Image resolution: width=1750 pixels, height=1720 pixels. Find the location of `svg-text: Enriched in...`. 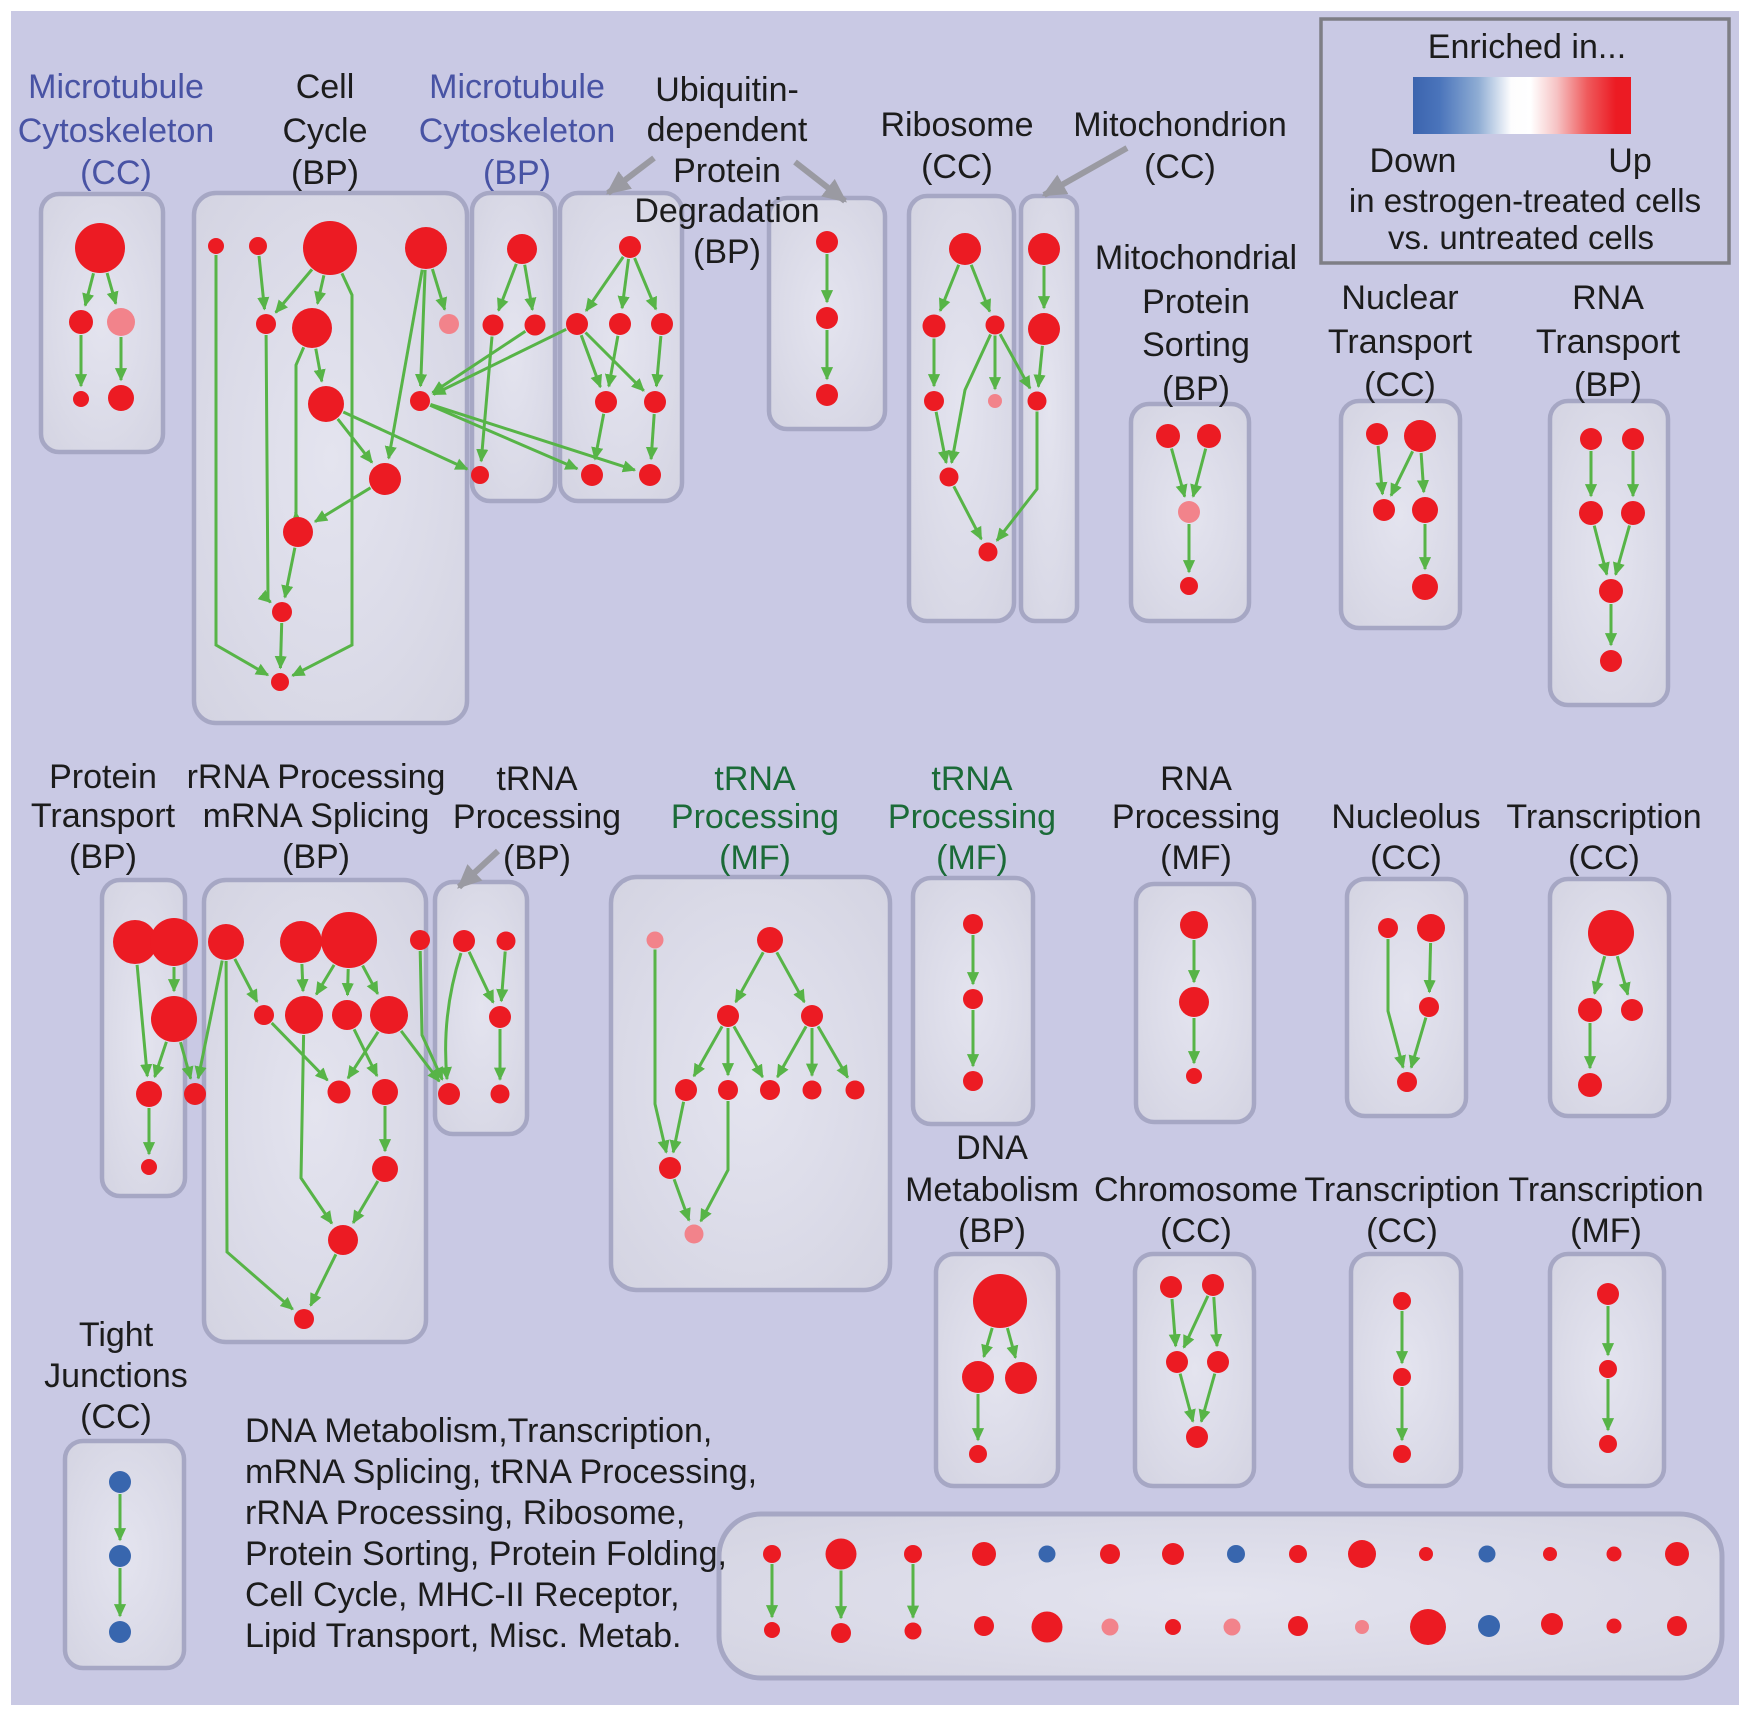

svg-text: Enriched in... is located at coordinates (1527, 47).